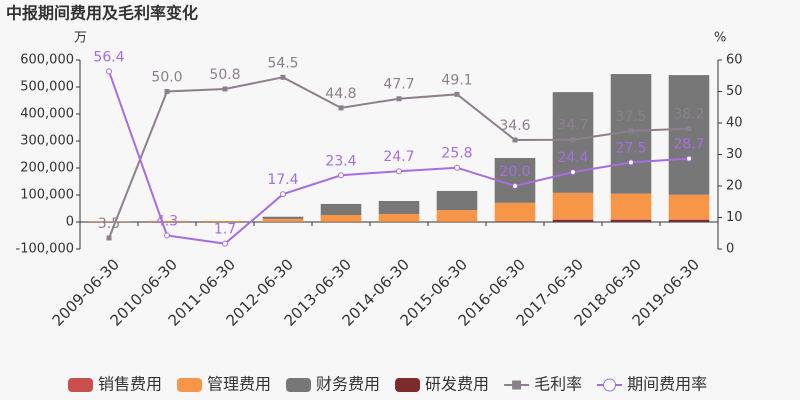 This screenshot has height=400, width=800. Describe the element at coordinates (630, 117) in the screenshot. I see `value-label: 37.5` at that location.